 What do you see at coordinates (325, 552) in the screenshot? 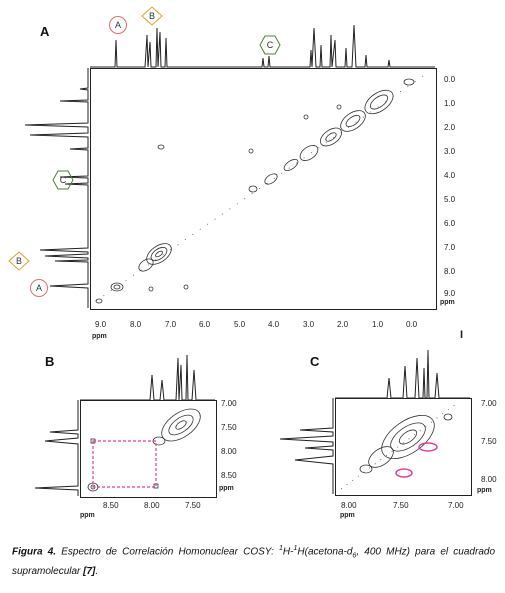
I see `caption-text-3: H(acetona-d` at bounding box center [325, 552].